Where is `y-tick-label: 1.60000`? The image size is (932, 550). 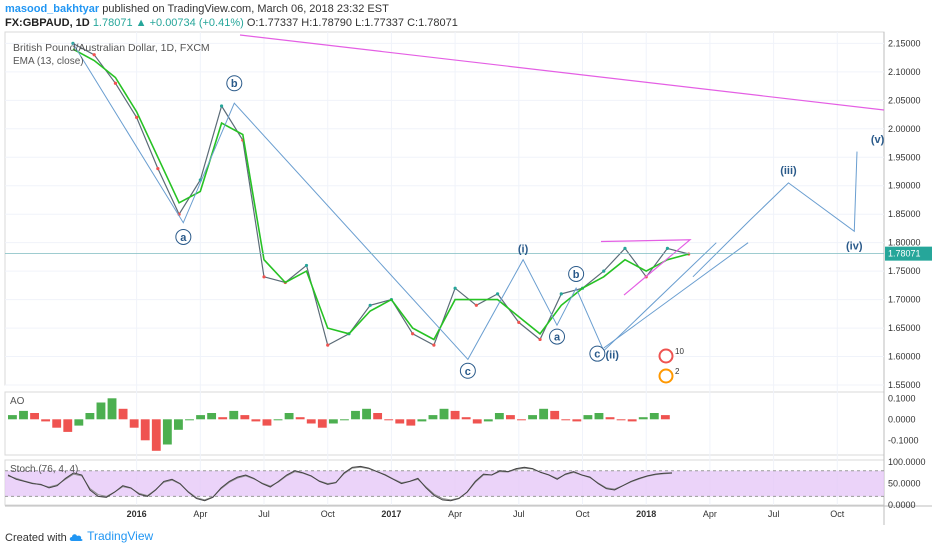
y-tick-label: 1.60000 is located at coordinates (904, 357).